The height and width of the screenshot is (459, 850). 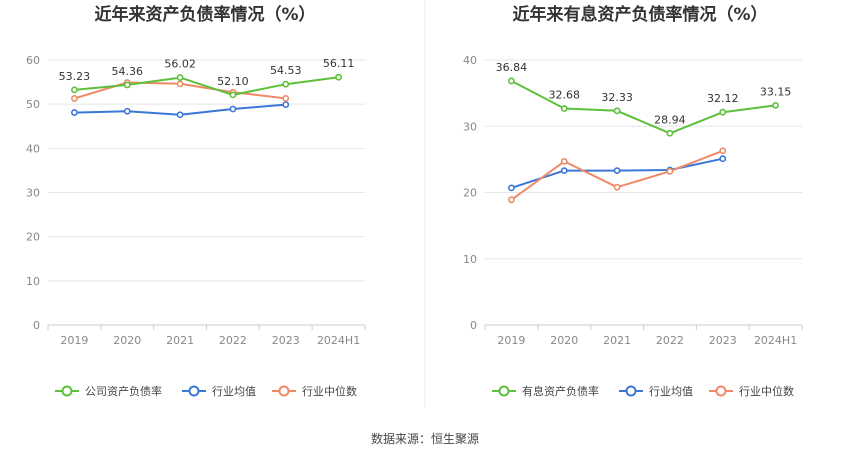 I want to click on data-label: 52.10, so click(x=233, y=81).